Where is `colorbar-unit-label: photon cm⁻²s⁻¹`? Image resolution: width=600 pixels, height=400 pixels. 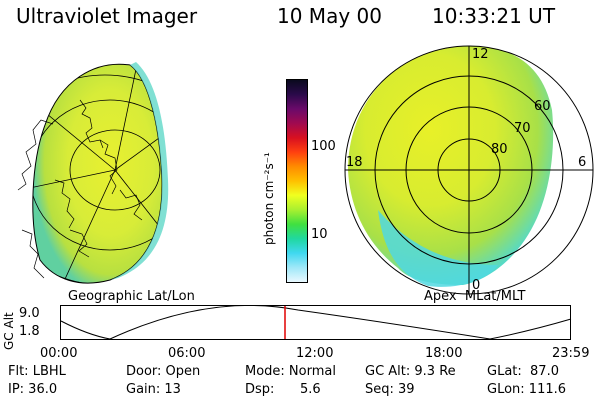 colorbar-unit-label: photon cm⁻²s⁻¹ is located at coordinates (269, 198).